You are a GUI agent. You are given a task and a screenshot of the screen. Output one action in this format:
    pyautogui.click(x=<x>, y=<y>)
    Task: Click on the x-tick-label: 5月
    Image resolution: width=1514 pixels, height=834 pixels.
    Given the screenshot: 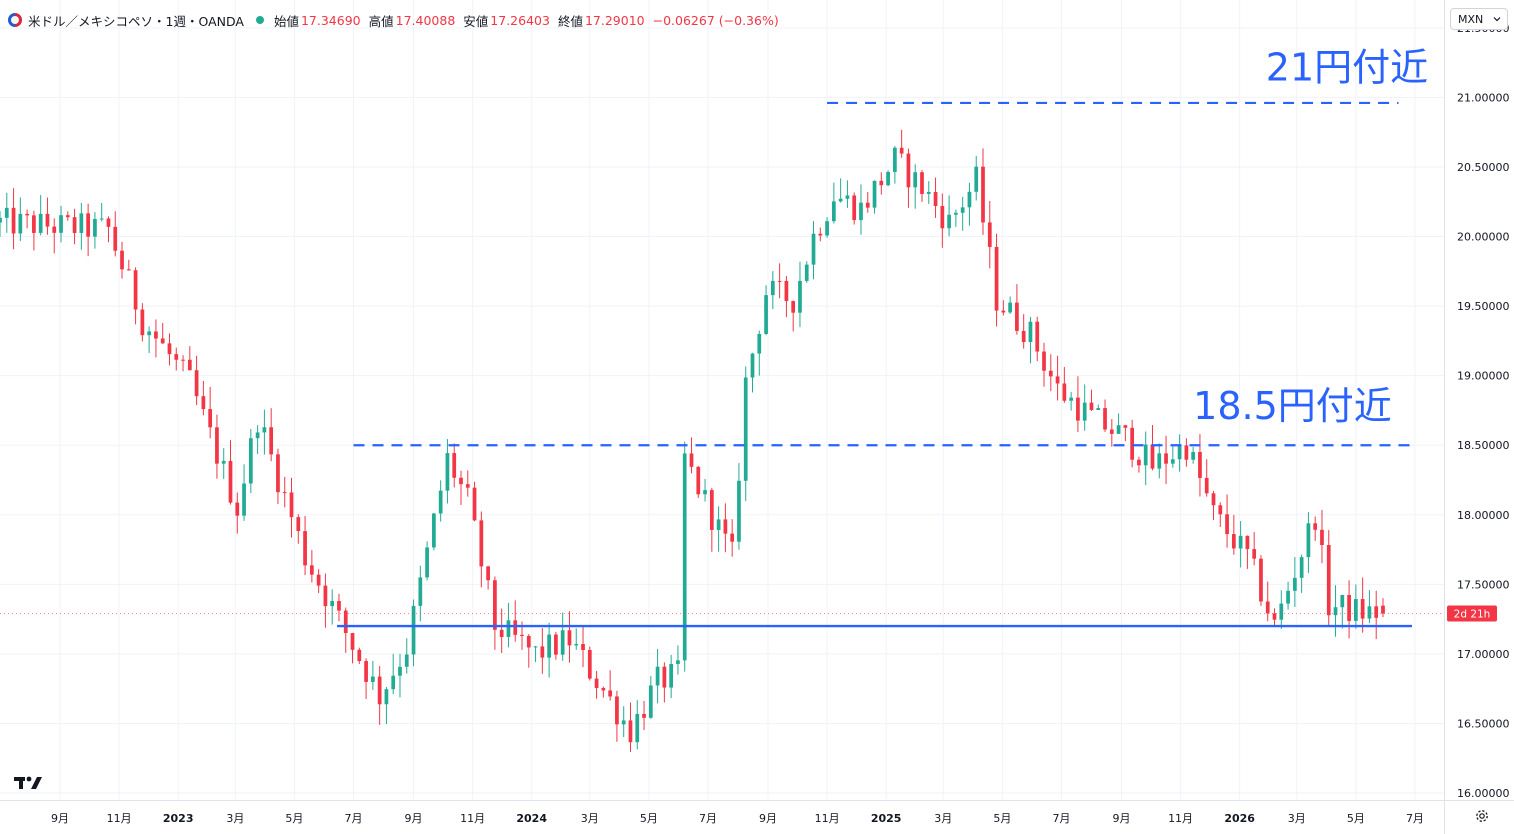 What is the action you would take?
    pyautogui.click(x=649, y=818)
    